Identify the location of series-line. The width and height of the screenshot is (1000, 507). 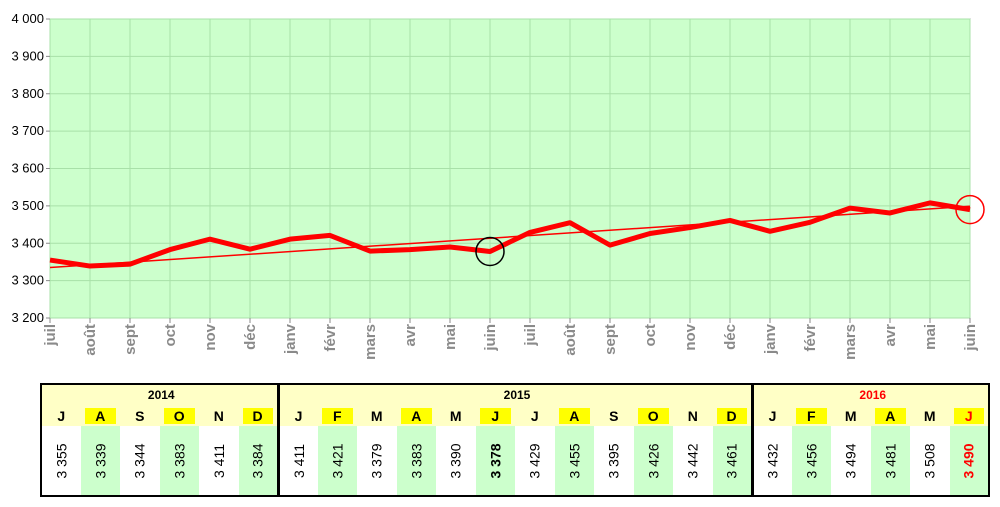
(510, 234).